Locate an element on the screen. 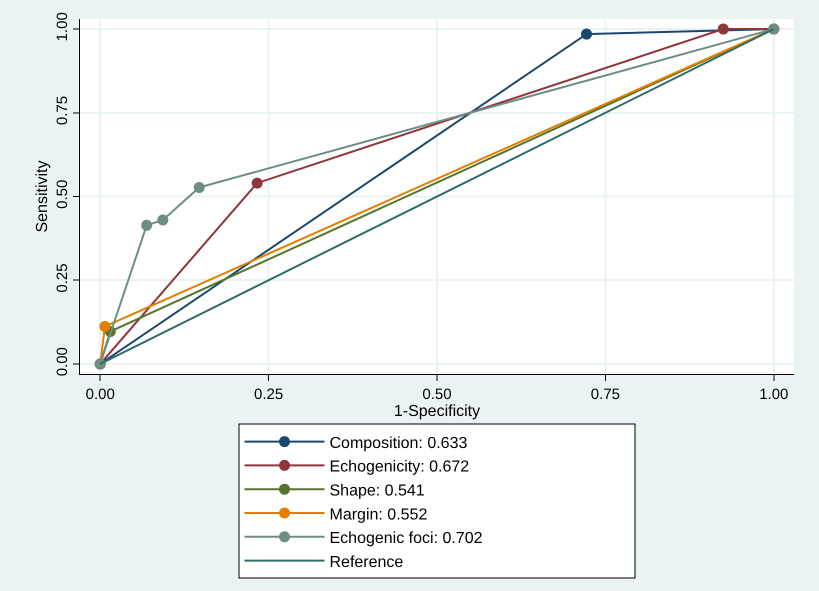 The image size is (819, 591). y-tick-label: 0.75 is located at coordinates (62, 111).